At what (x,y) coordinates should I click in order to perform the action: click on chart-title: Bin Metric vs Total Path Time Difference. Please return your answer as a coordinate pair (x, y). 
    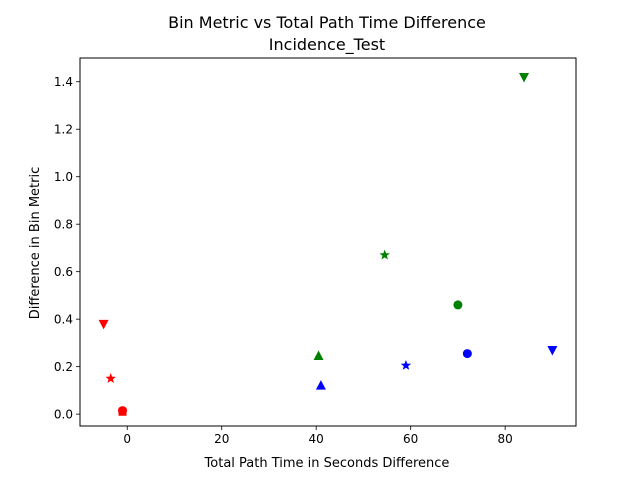
    Looking at the image, I should click on (327, 22).